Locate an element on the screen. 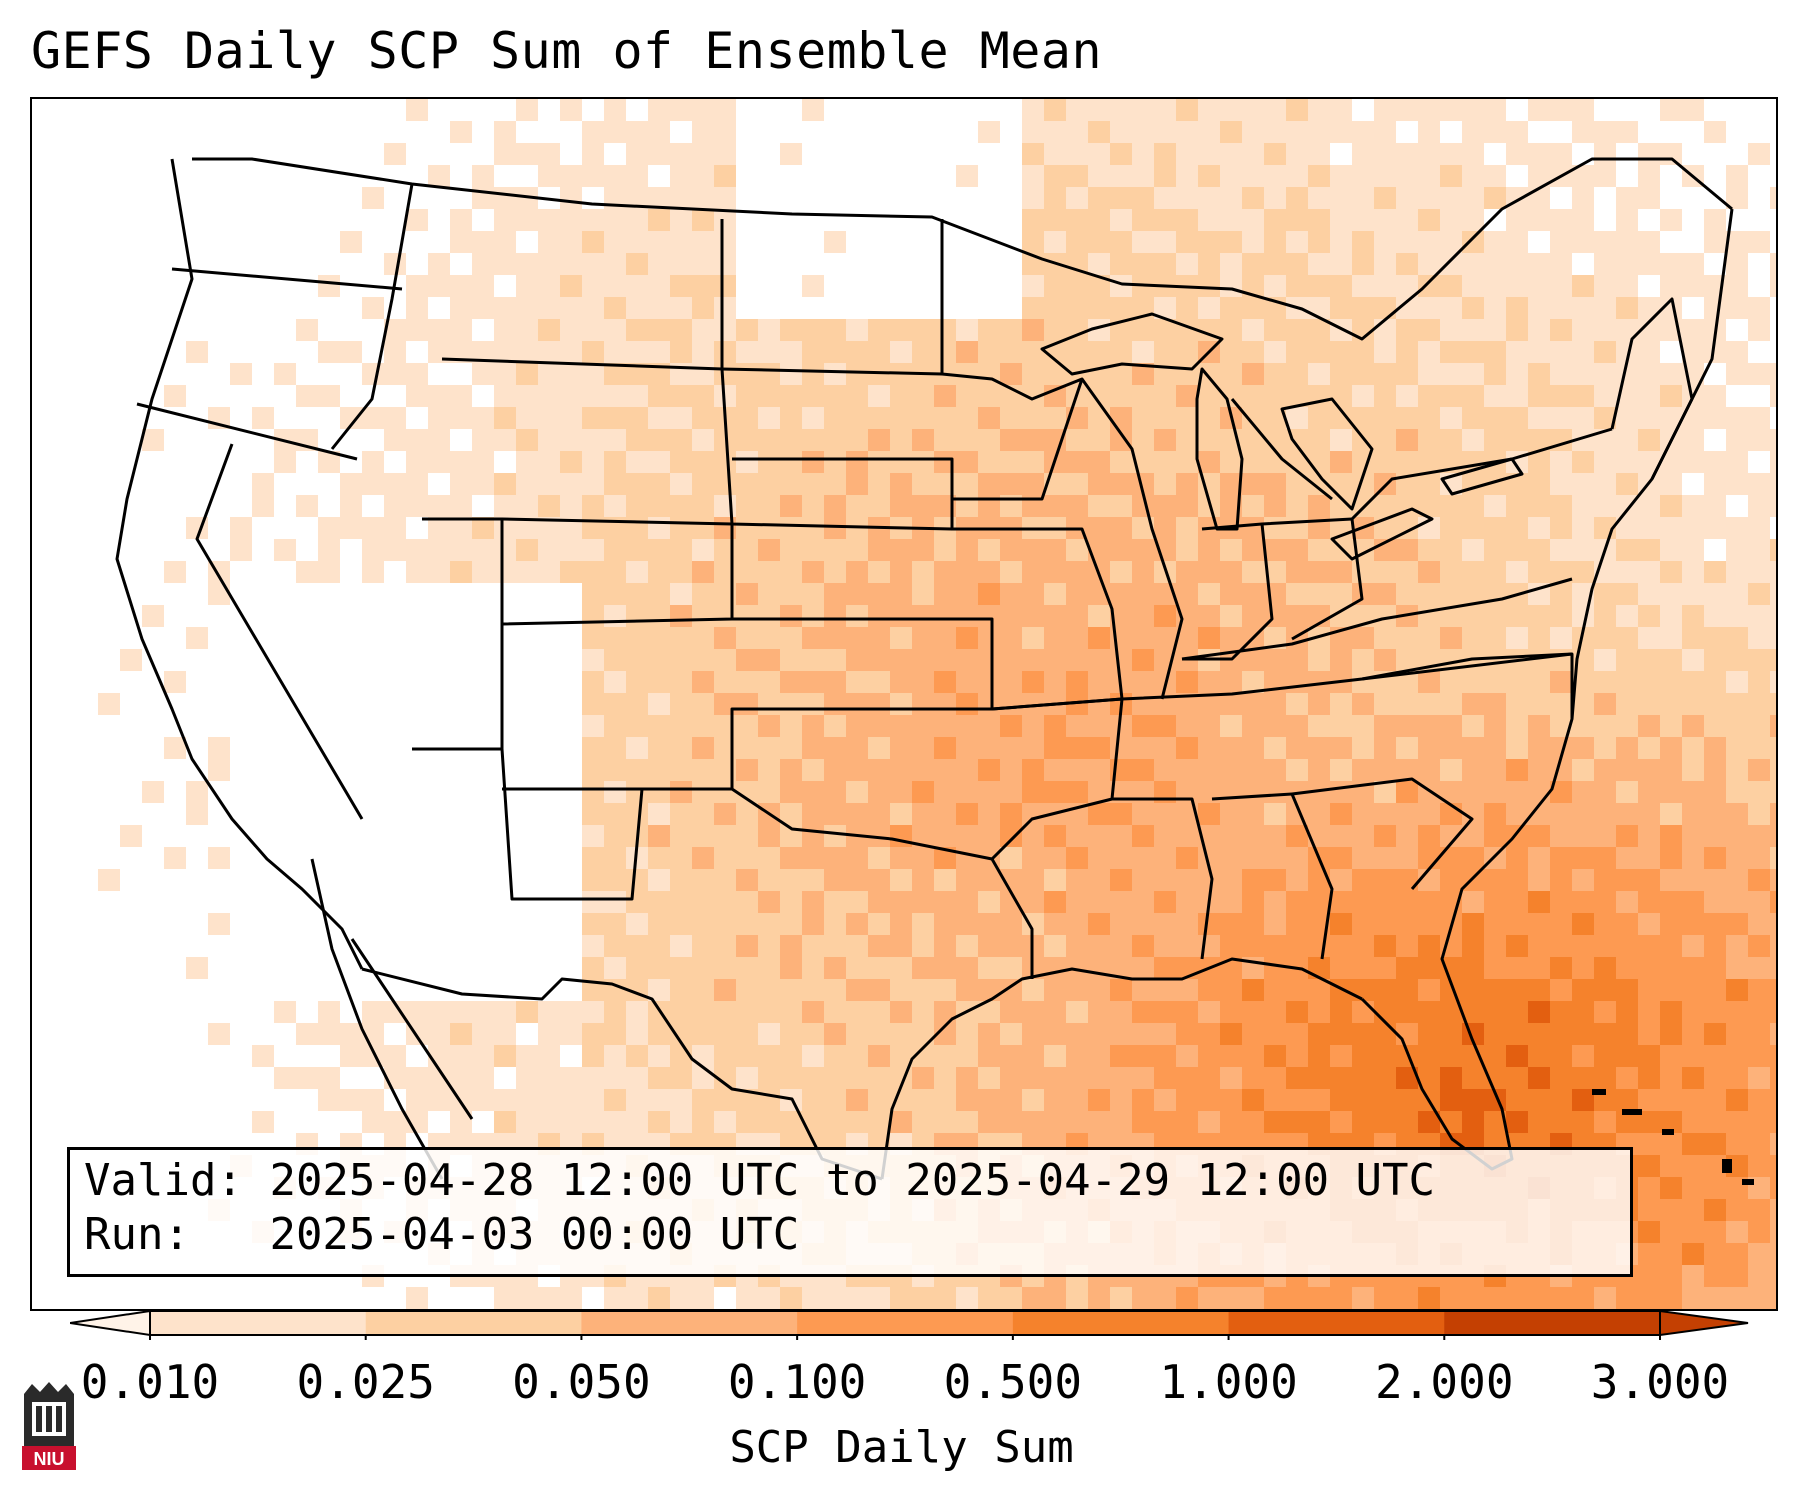  lake-ontario-outline is located at coordinates (1482, 476).